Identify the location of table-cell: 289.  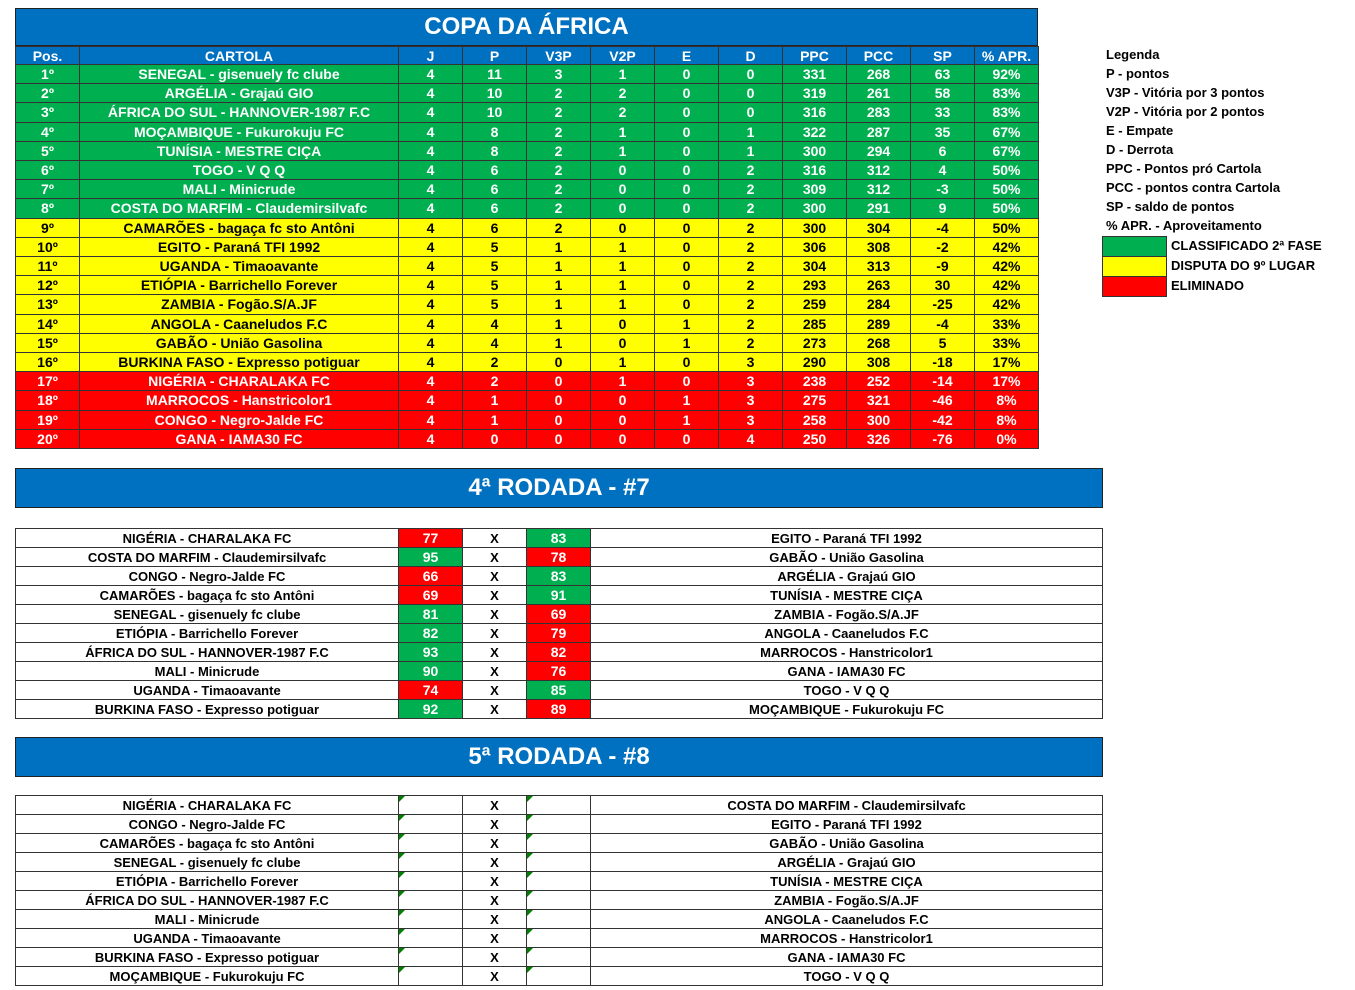
(878, 323).